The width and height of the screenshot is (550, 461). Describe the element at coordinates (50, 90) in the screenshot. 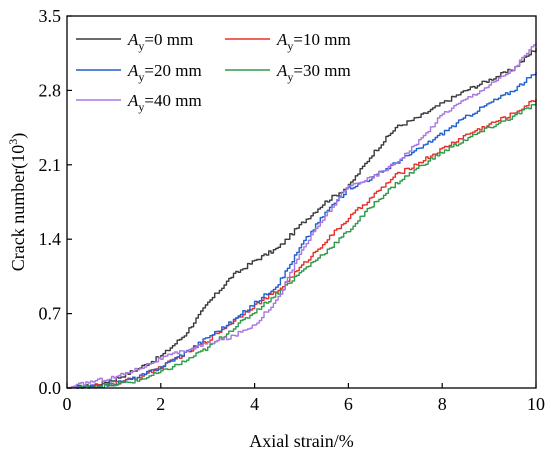

I see `y-tick-label: 2.8` at that location.